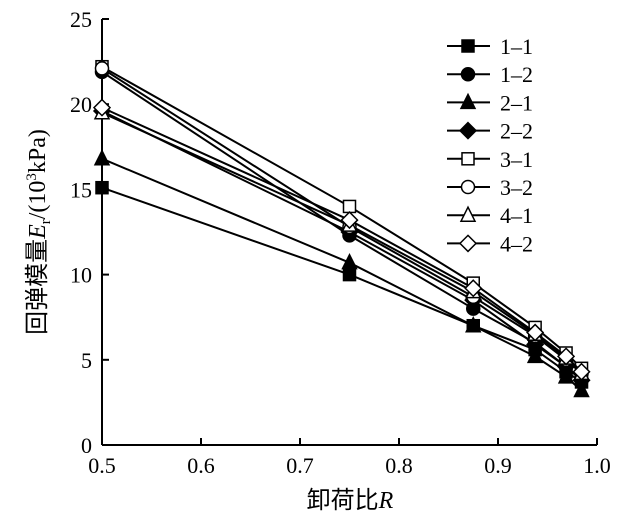  What do you see at coordinates (399, 465) in the screenshot?
I see `x-tick-label: 0.8` at bounding box center [399, 465].